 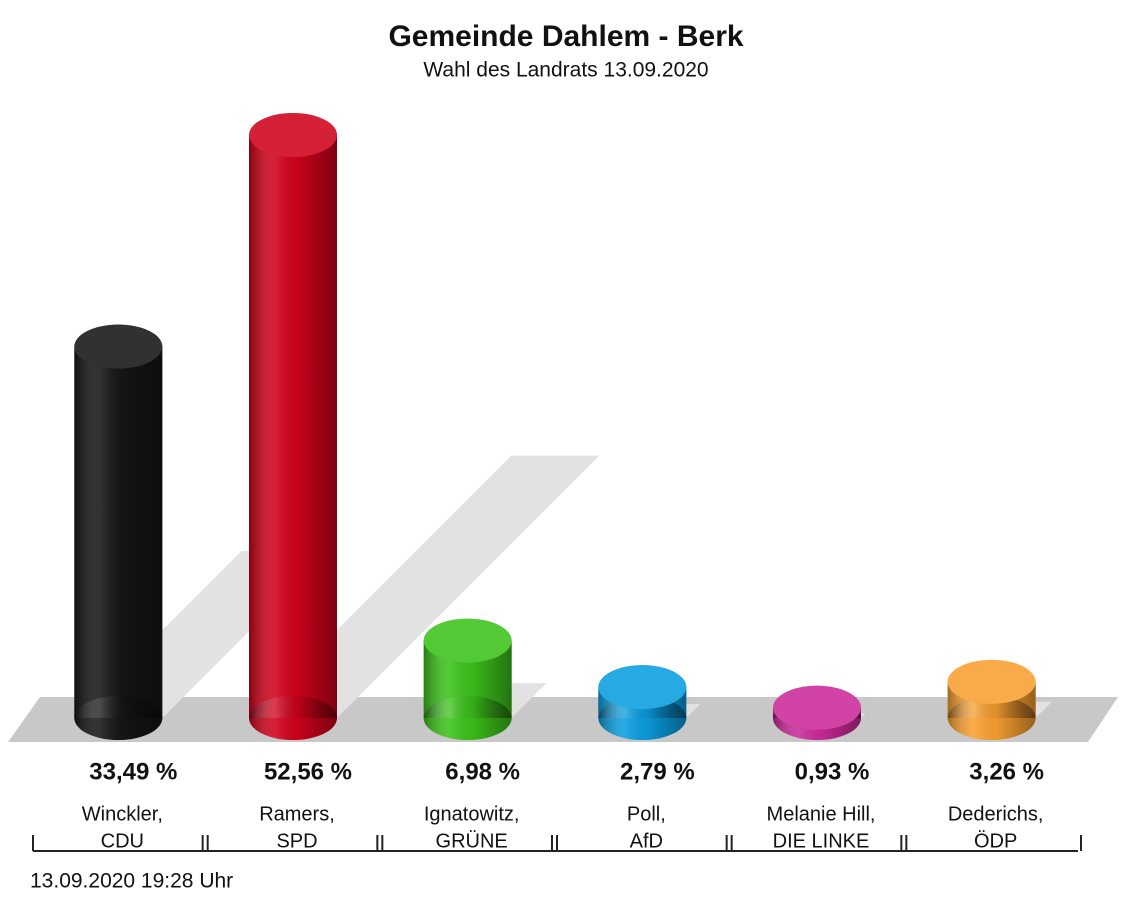 I want to click on chart-title: Gemeinde Dahlem - Berk, so click(x=565, y=36).